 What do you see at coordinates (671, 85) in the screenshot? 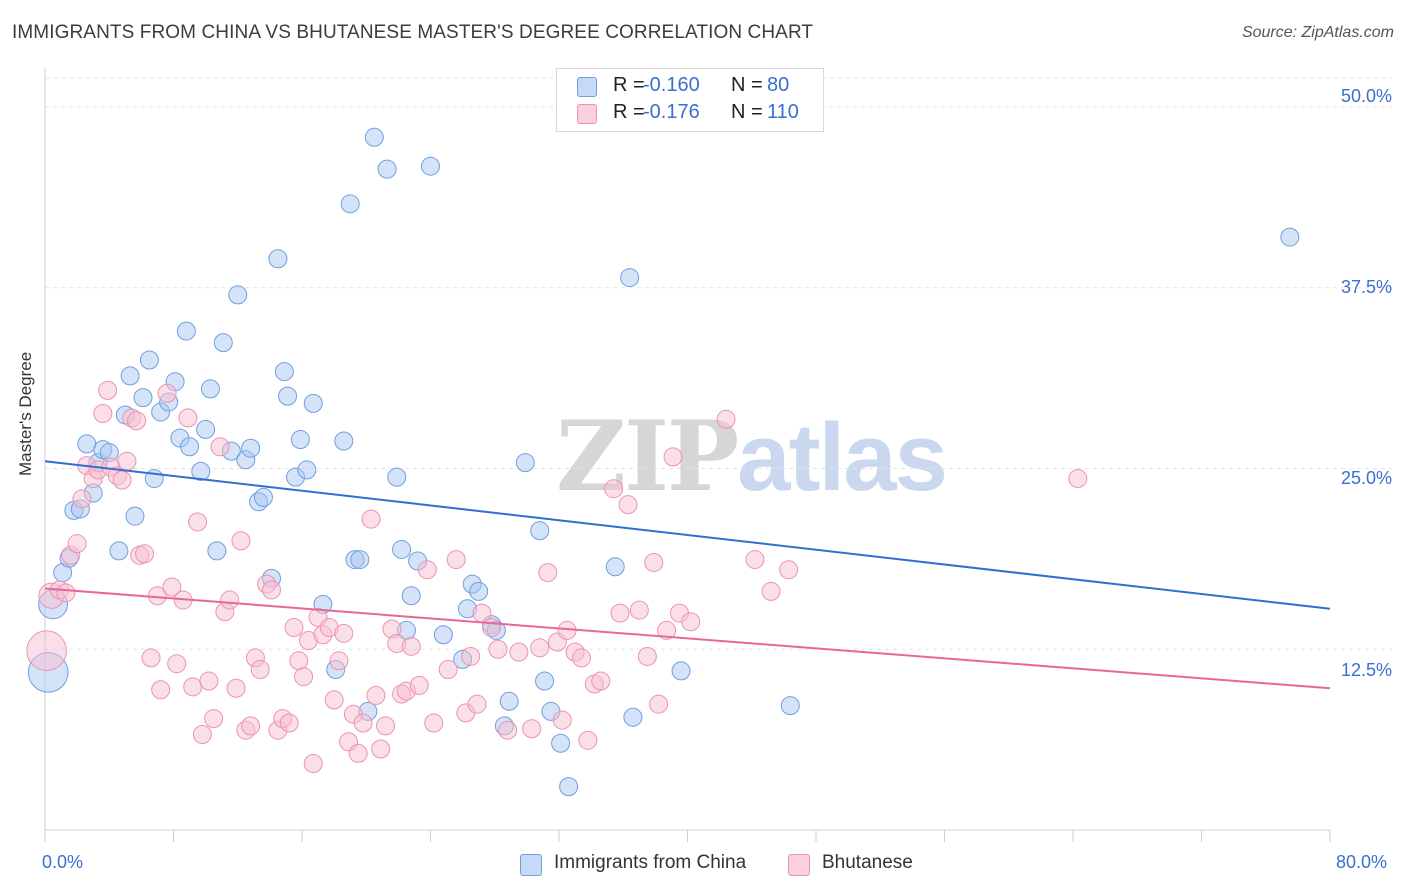
I see `r-value: -0.160` at bounding box center [671, 85].